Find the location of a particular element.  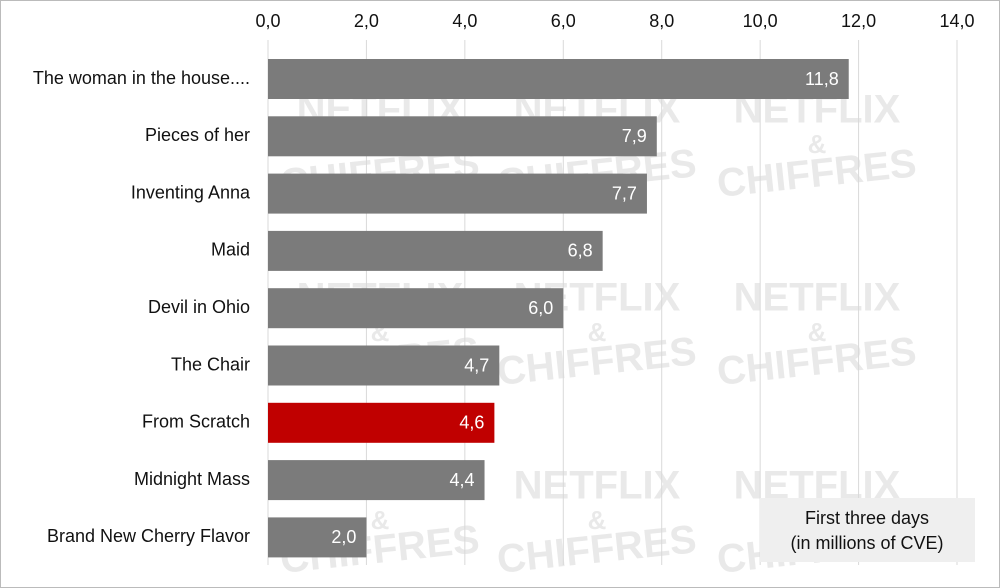

x-tick-label: 2,0 is located at coordinates (366, 21).